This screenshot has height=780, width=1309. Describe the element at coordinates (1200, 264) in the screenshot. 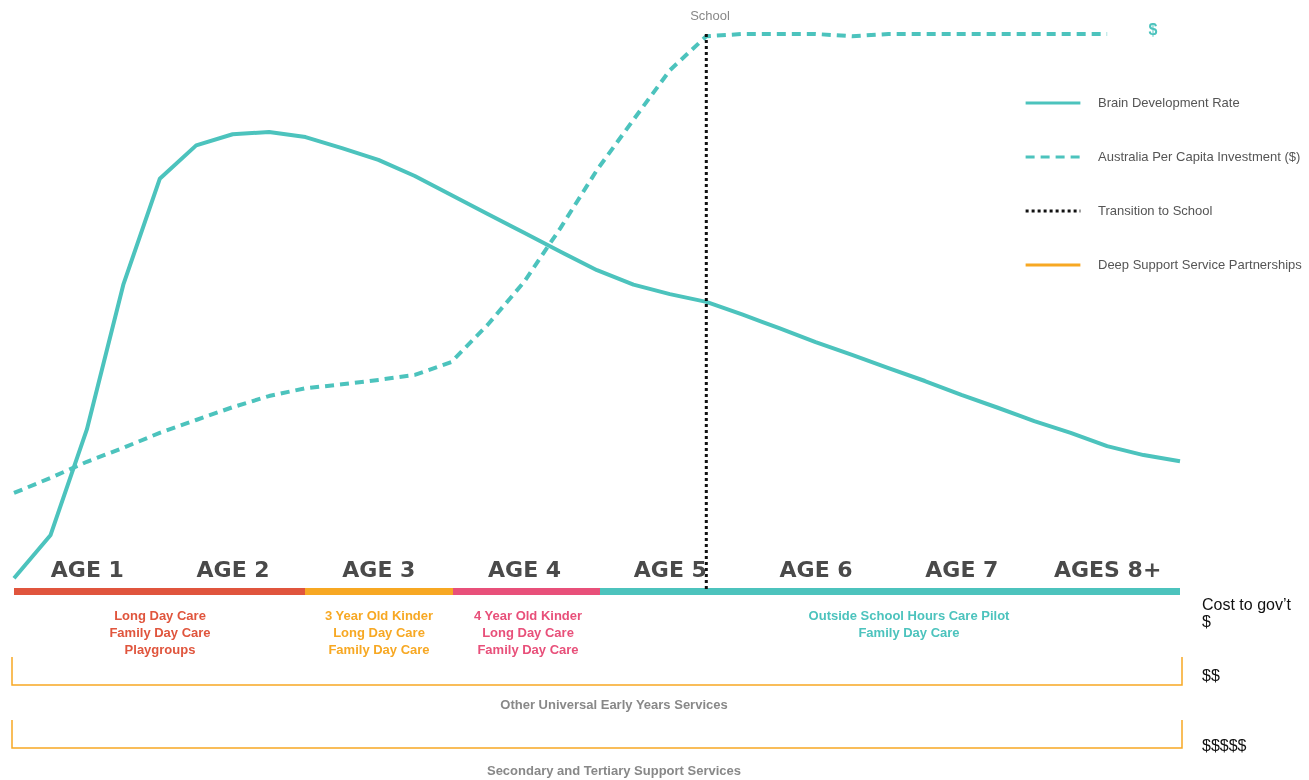

I see `legend-label: Deep Support Service Partnerships` at that location.